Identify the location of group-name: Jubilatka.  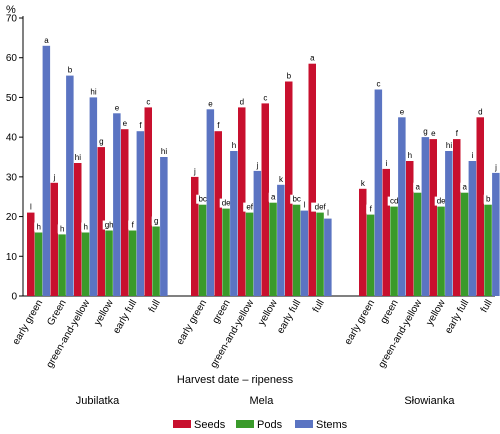
(98, 401).